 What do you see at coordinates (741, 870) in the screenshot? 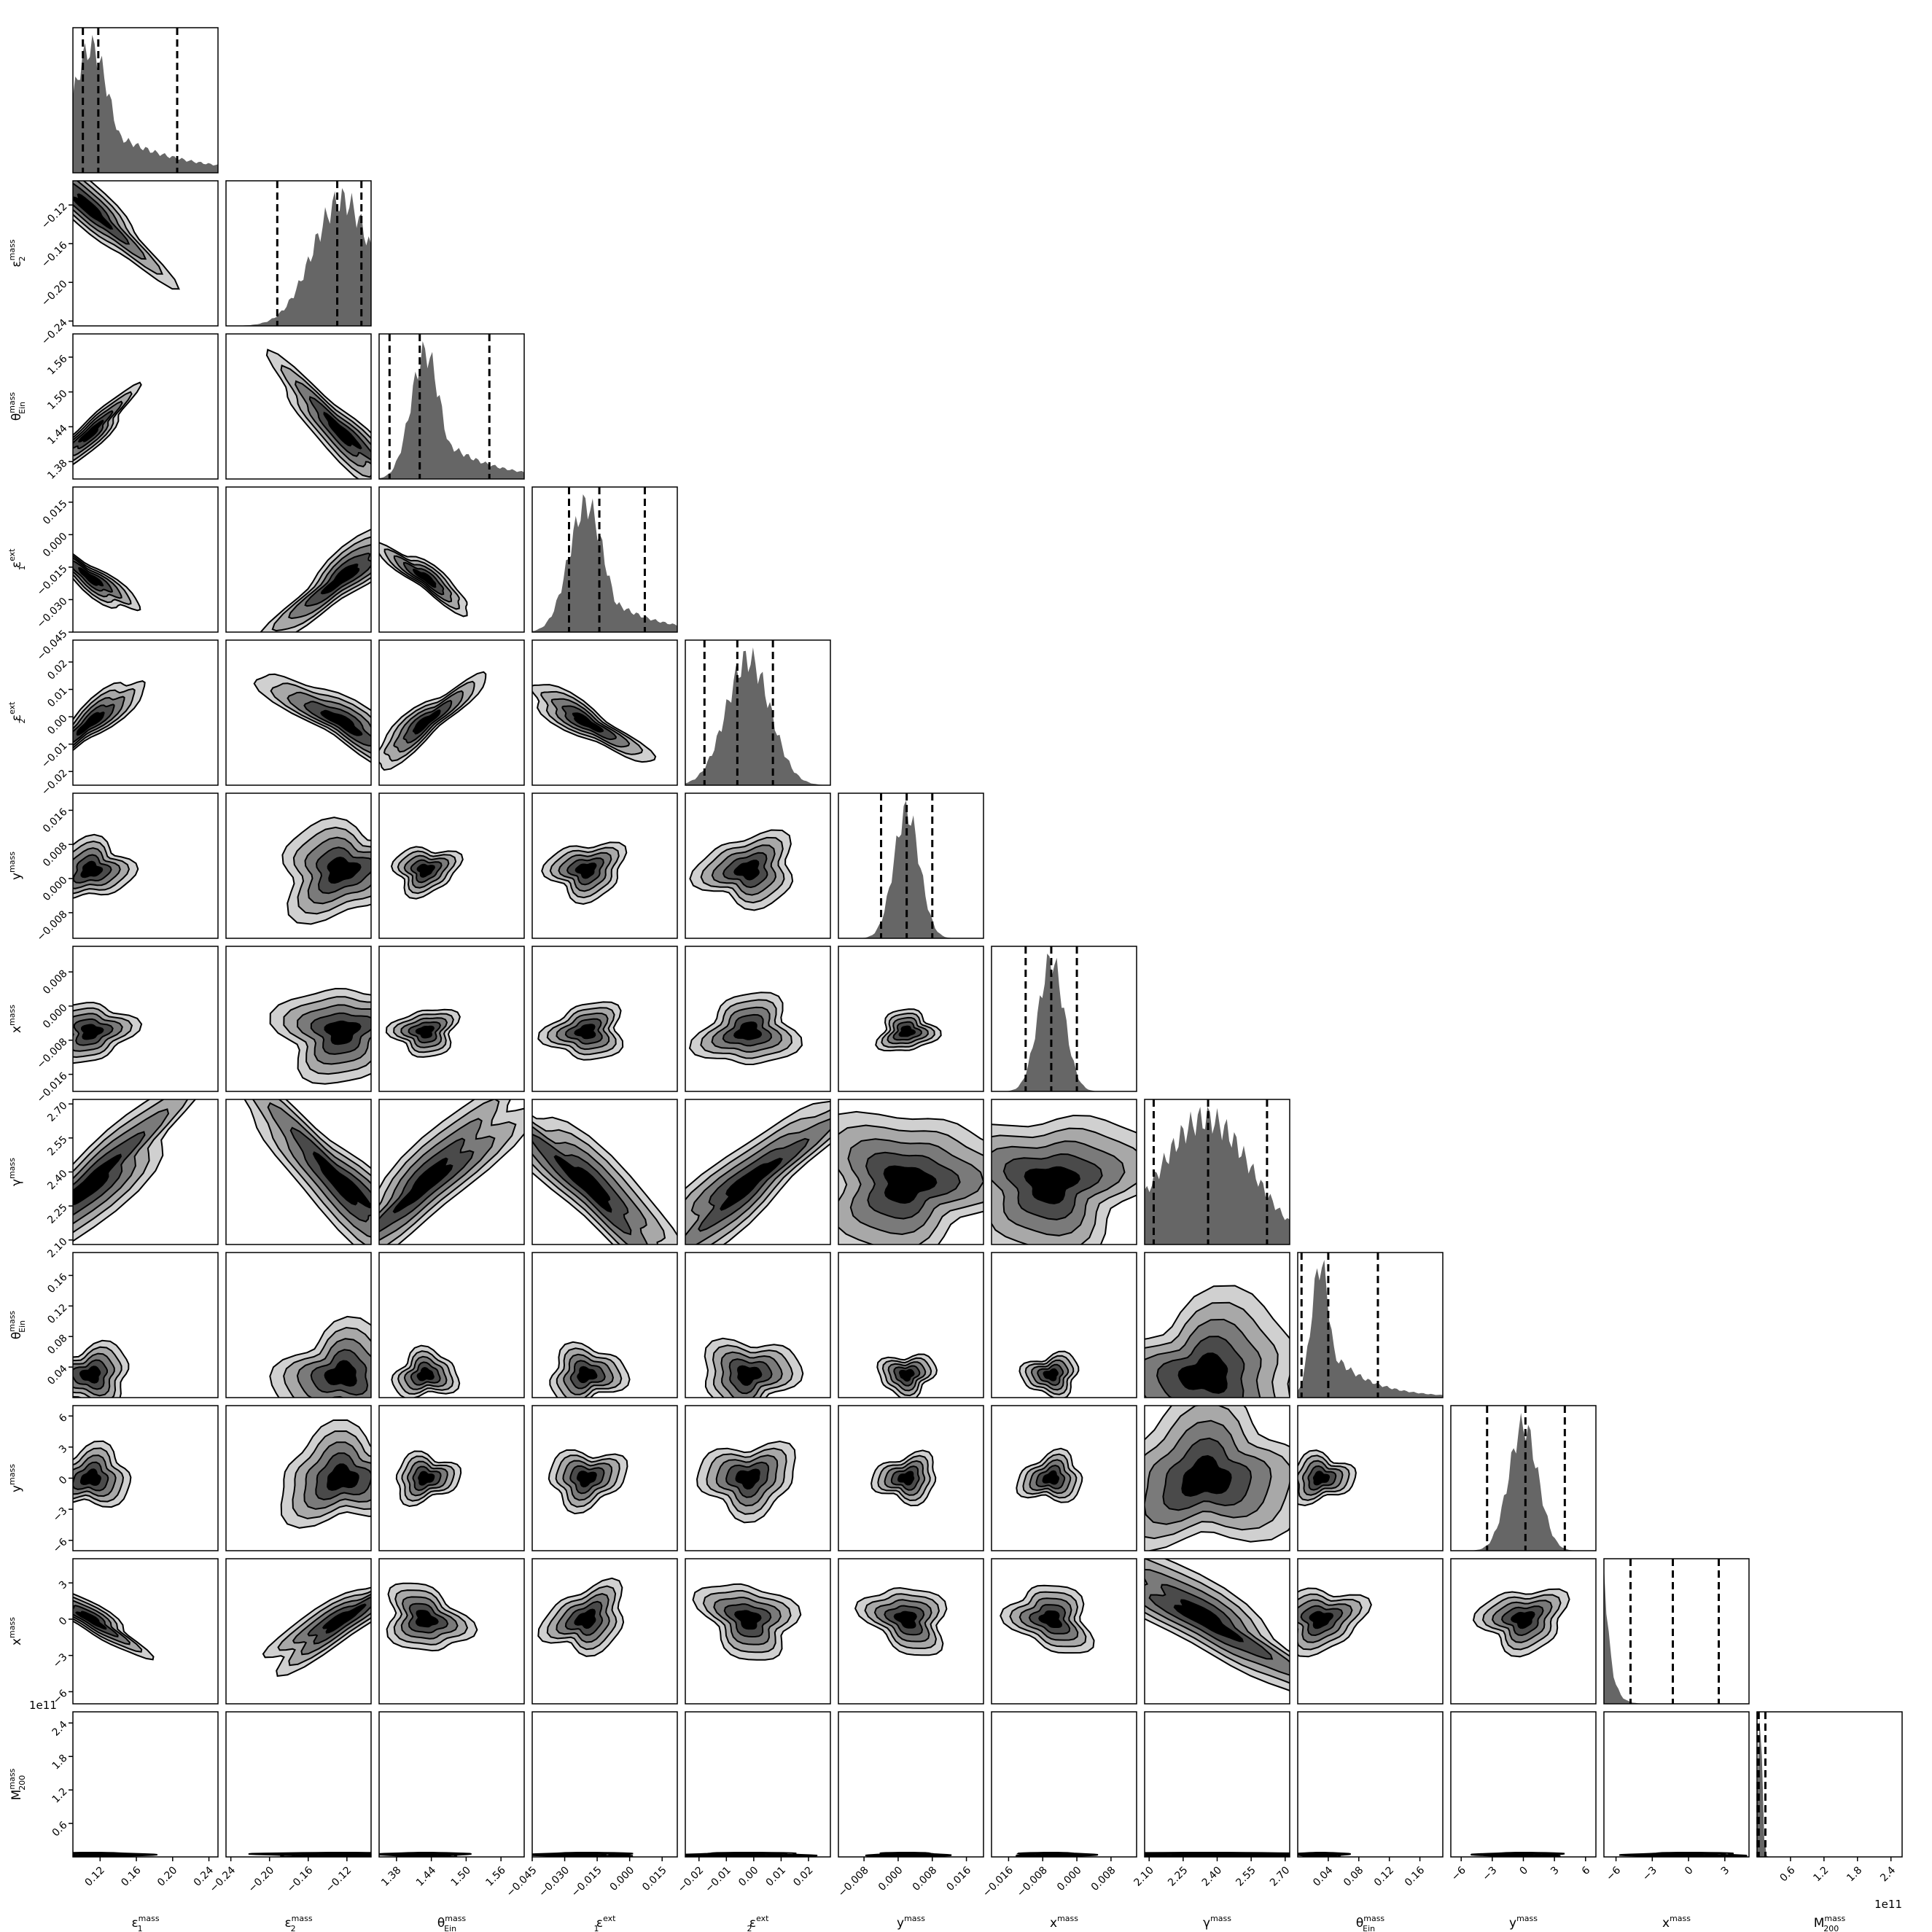
I see `contour-y1-vs-g2` at bounding box center [741, 870].